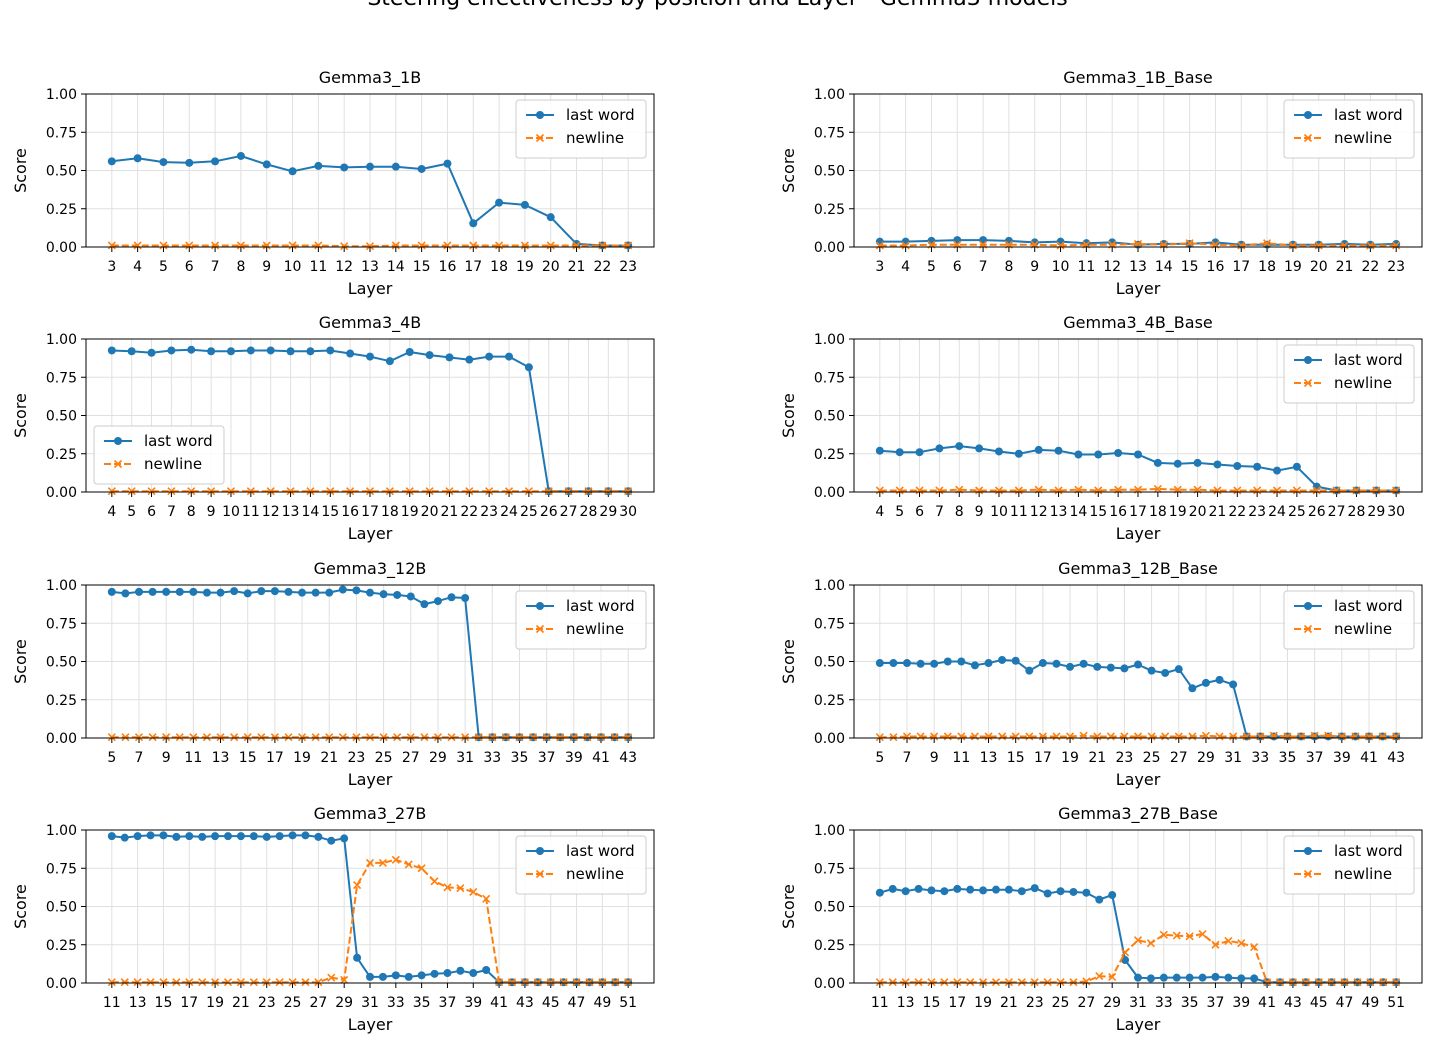 This screenshot has width=1435, height=1049. Describe the element at coordinates (151, 512) in the screenshot. I see `x-tick-label: 6` at that location.